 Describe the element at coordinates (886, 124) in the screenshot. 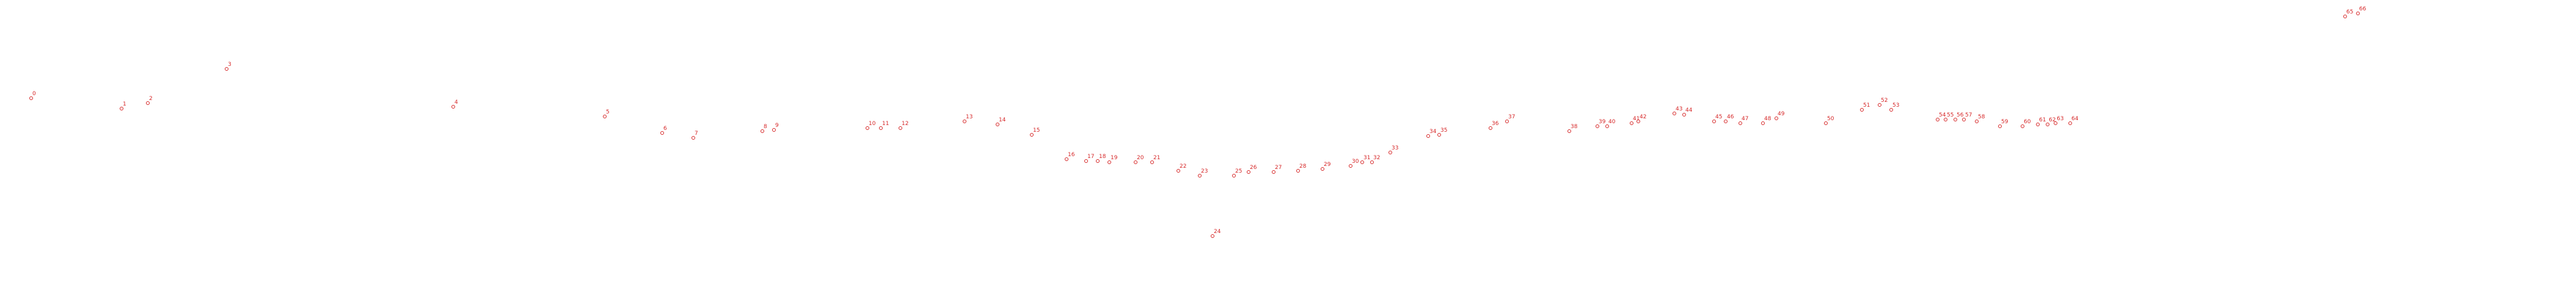

I see `point-label: 11` at that location.